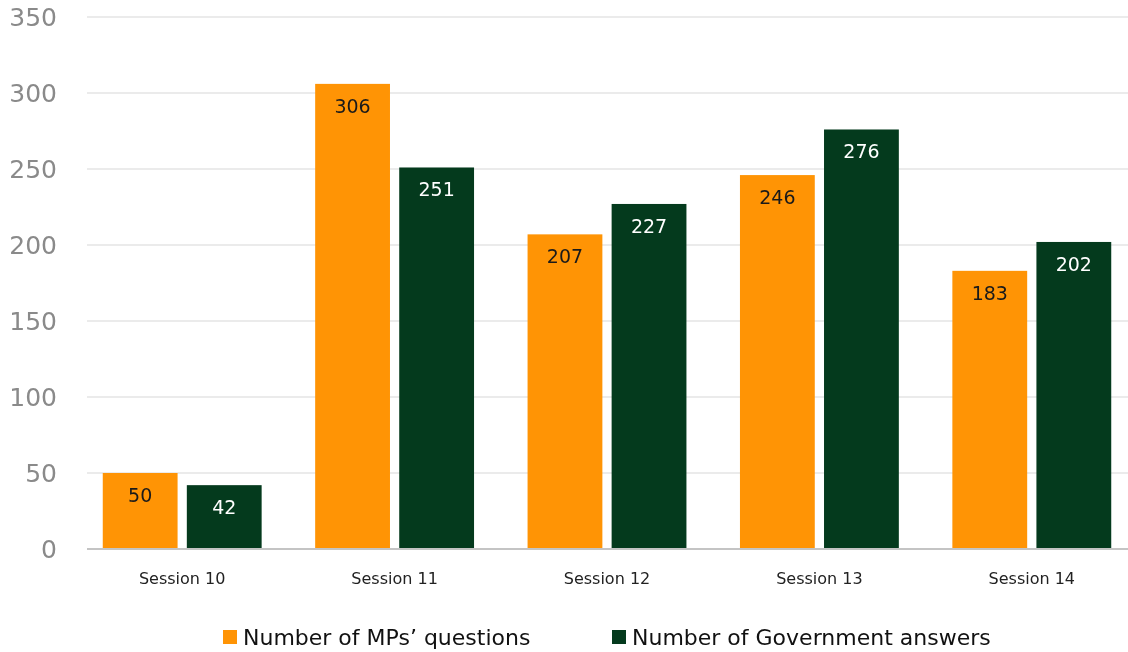  Describe the element at coordinates (33, 93) in the screenshot. I see `y-tick-label: 300` at that location.